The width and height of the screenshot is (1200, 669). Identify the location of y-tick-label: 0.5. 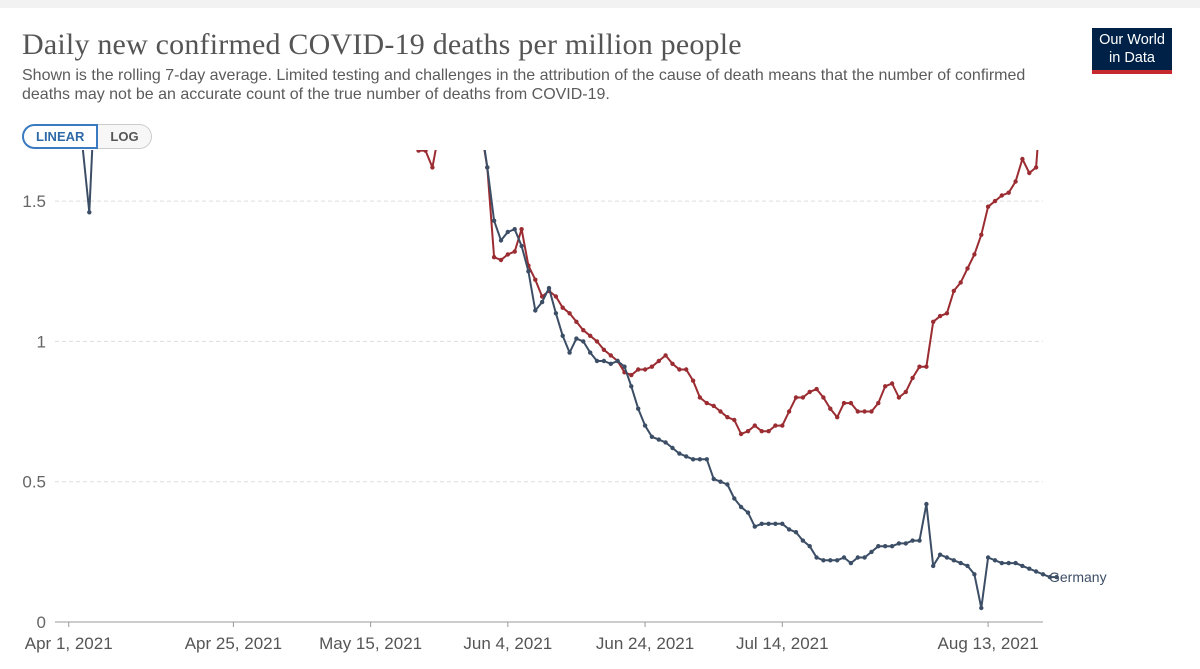
(34, 482).